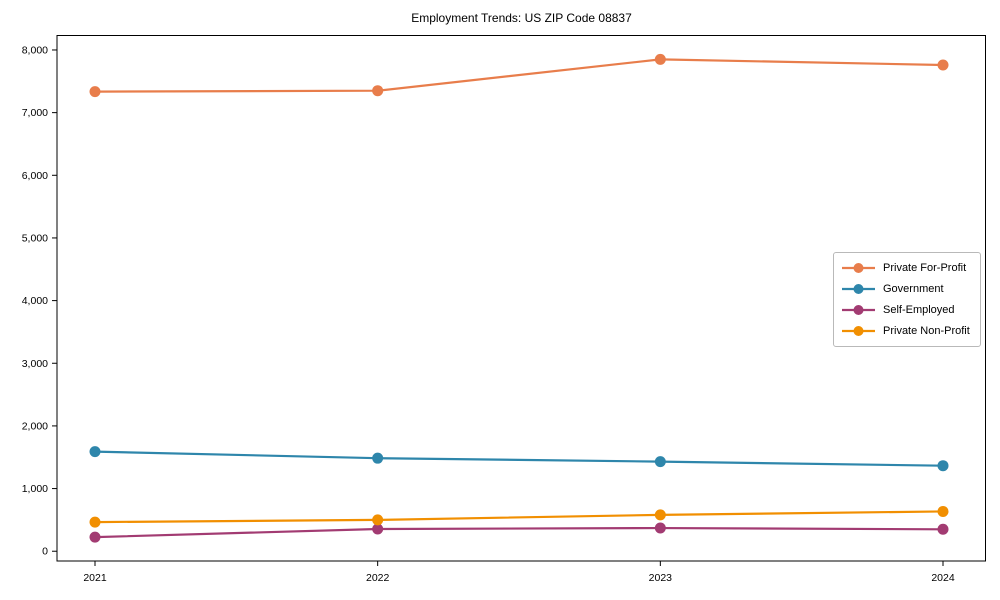  I want to click on data-point-government-2022, so click(378, 458).